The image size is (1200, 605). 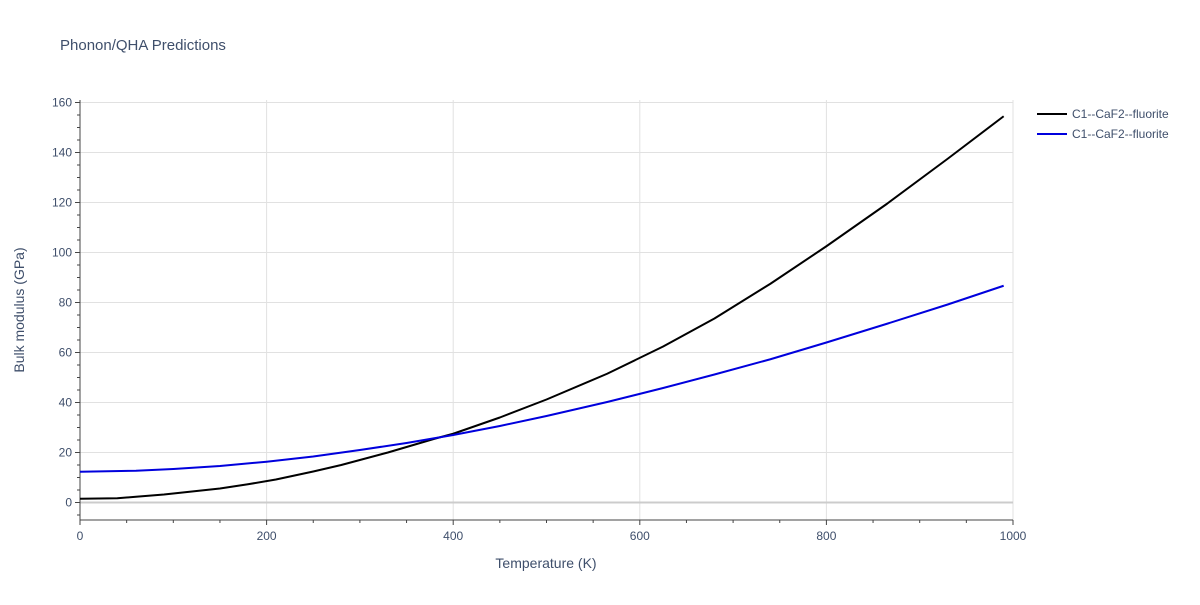 I want to click on x-tick-label: 1000, so click(x=1013, y=536).